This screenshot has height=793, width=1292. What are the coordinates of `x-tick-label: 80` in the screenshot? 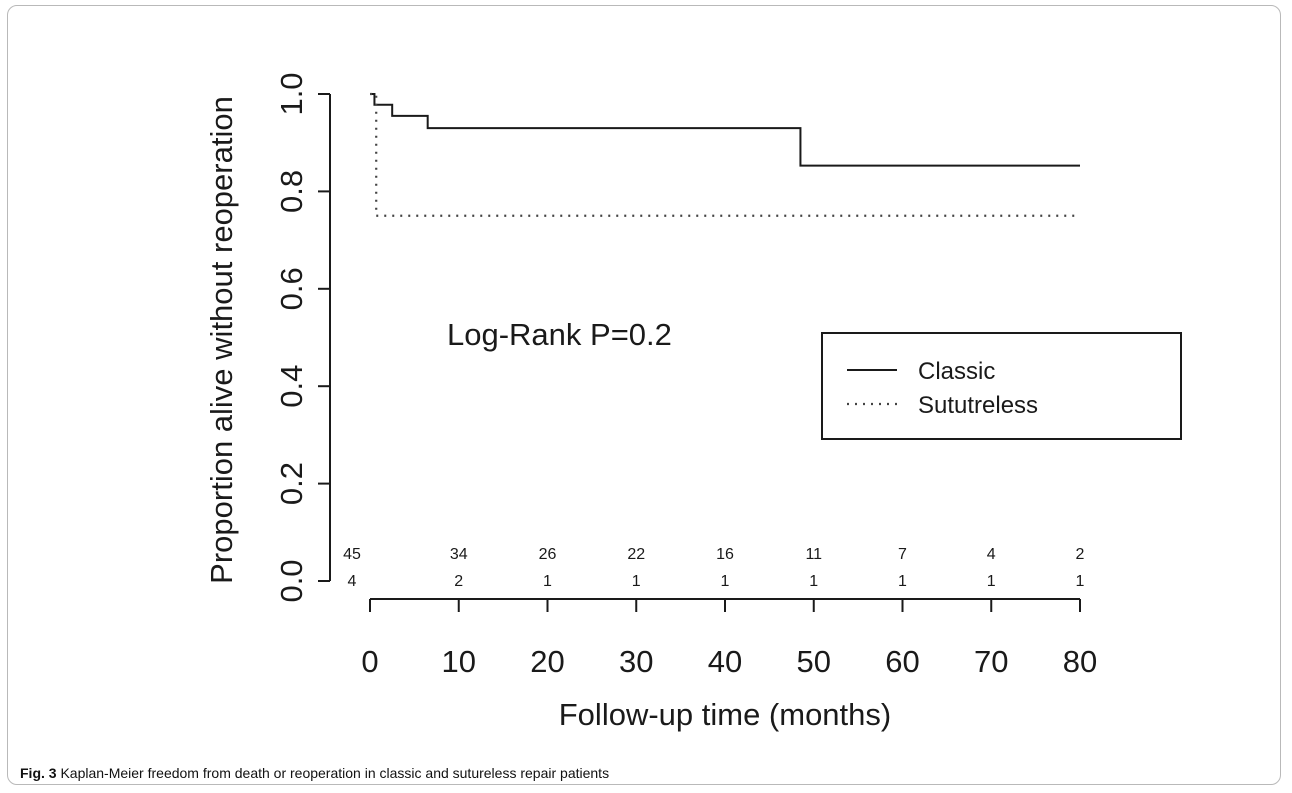 It's located at (1080, 661).